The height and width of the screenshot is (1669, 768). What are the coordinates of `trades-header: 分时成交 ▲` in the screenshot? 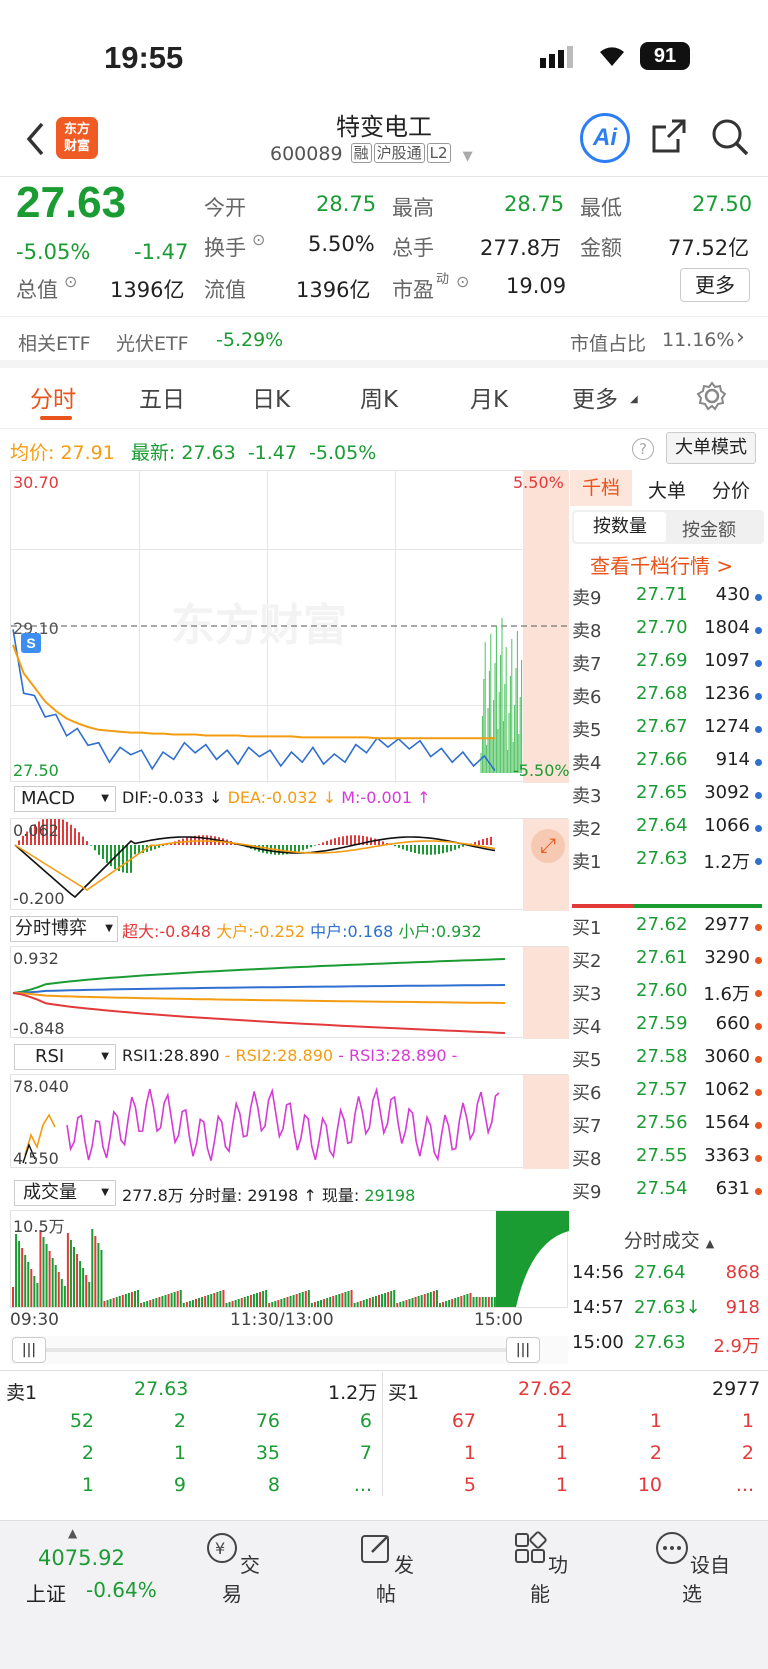 It's located at (669, 1239).